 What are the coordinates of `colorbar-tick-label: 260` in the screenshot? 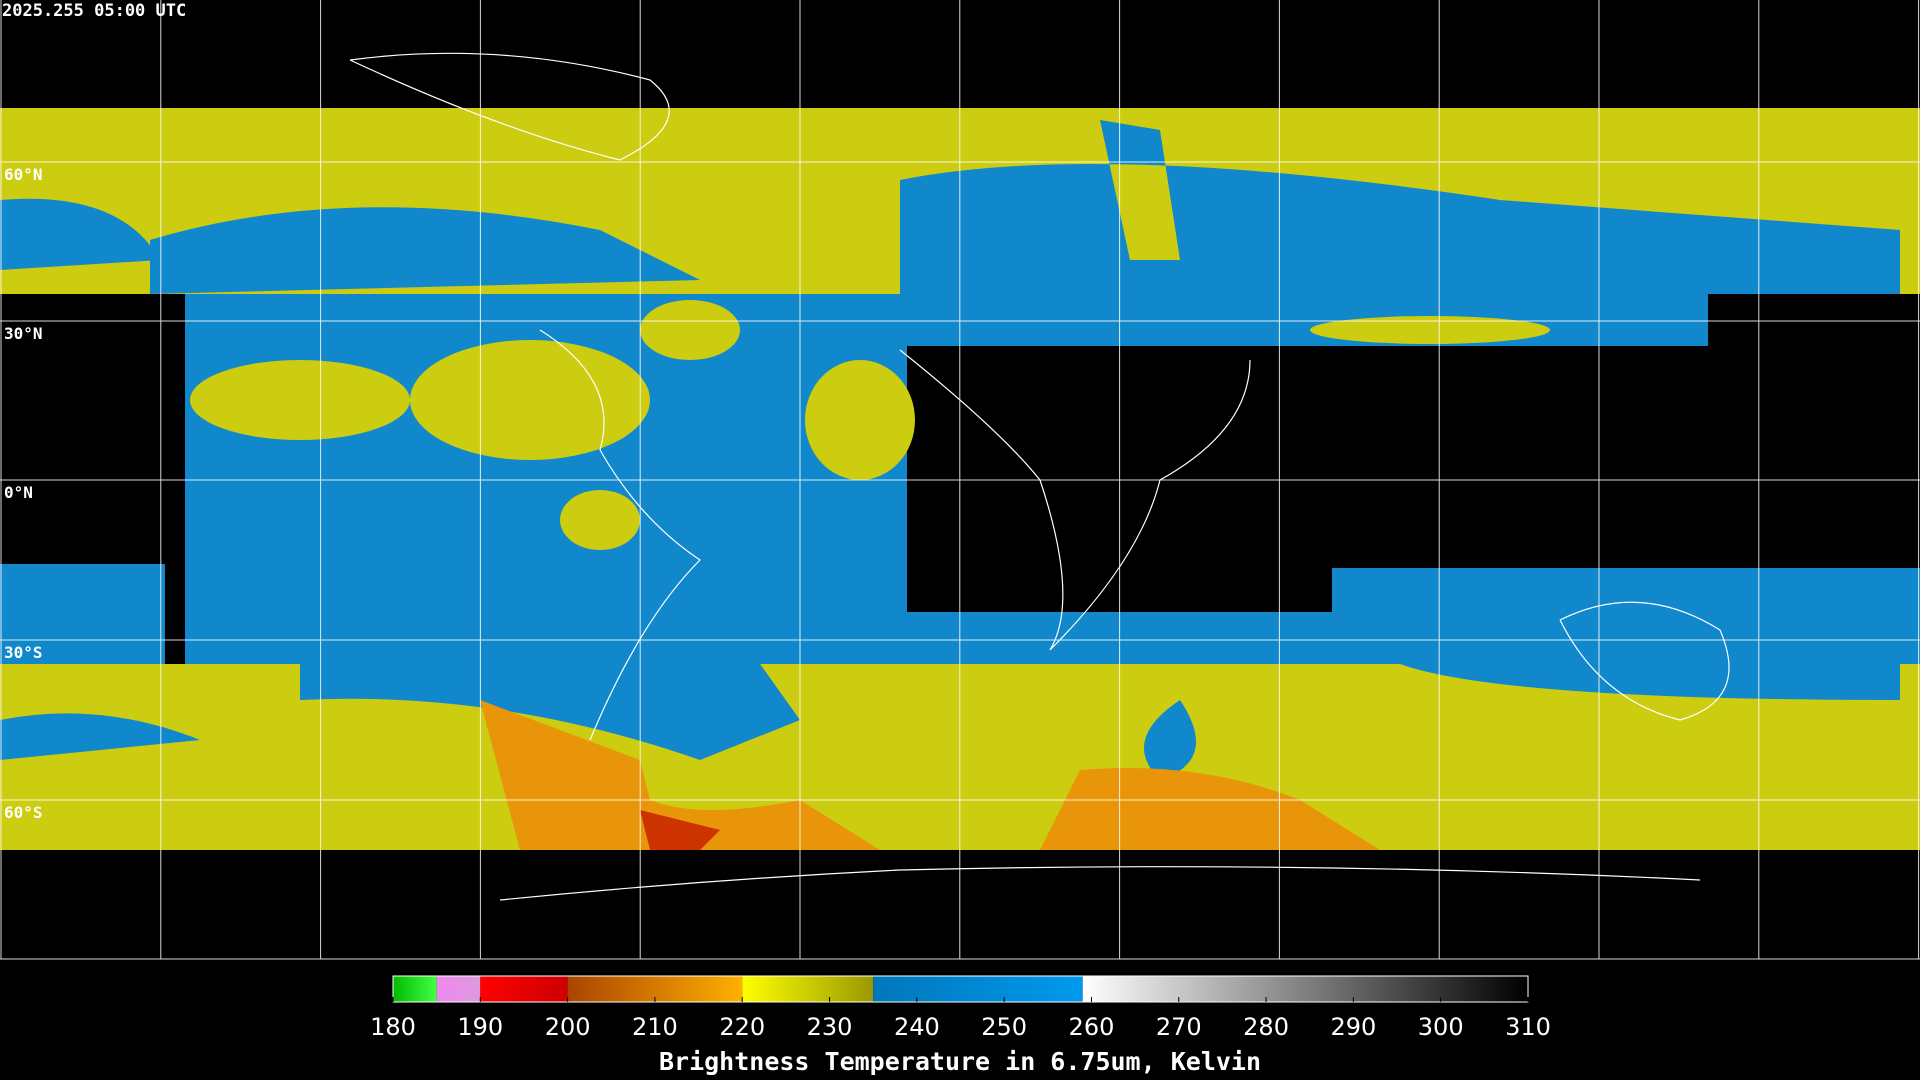 It's located at (1092, 1027).